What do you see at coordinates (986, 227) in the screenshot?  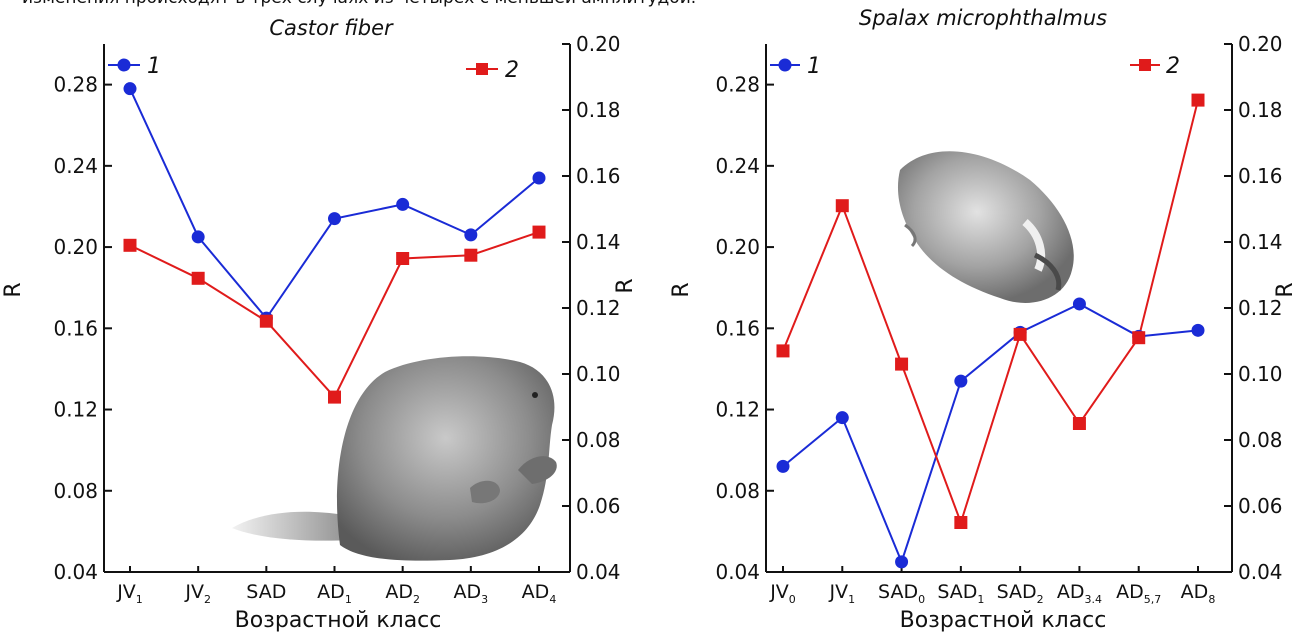 I see `mole-rat-illustration` at bounding box center [986, 227].